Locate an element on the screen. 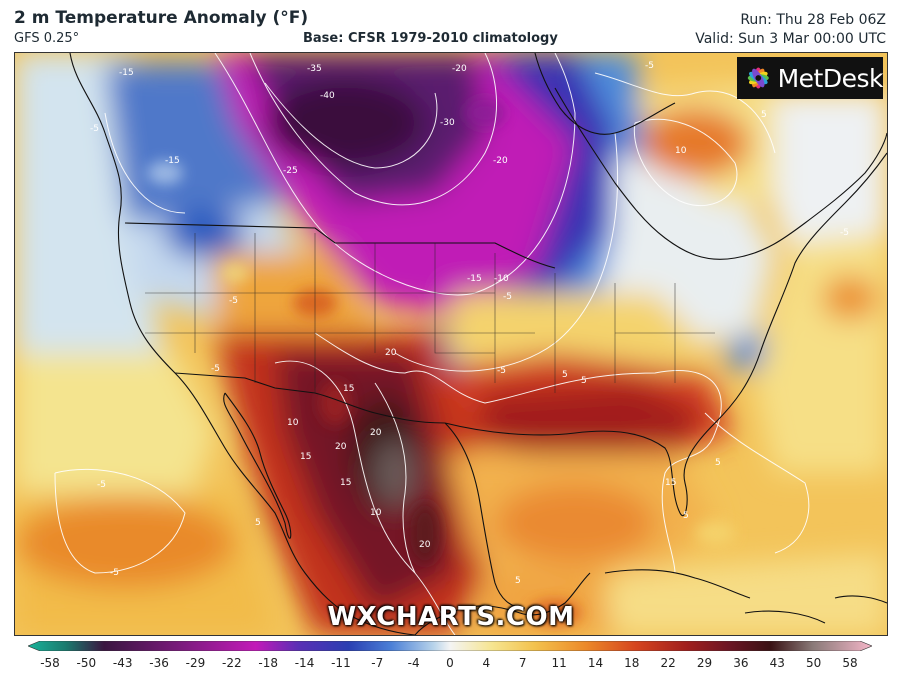 The width and height of the screenshot is (900, 689). colorbar-tick-label: -43 is located at coordinates (122, 663).